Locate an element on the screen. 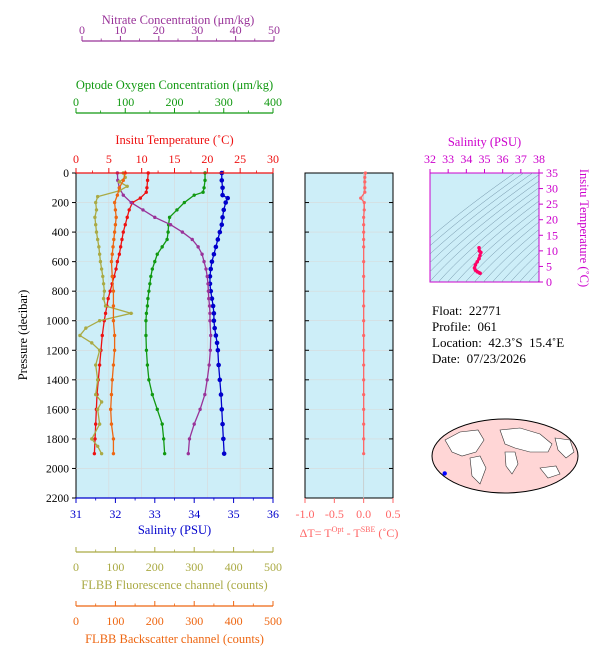  tick-label: 33 is located at coordinates (448, 159).